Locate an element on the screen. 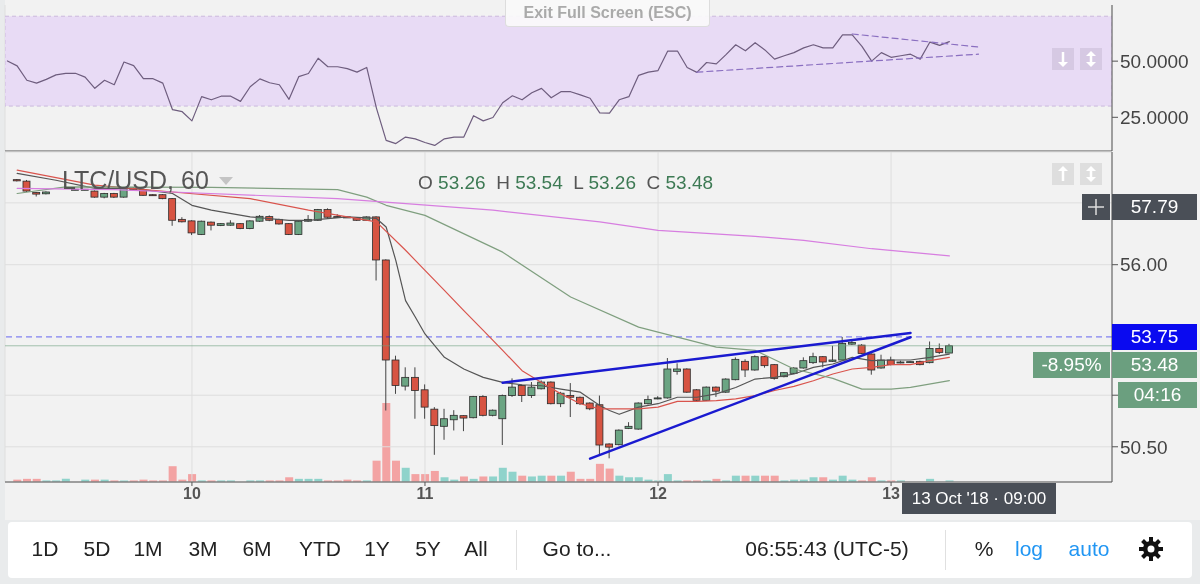 Image resolution: width=1200 pixels, height=584 pixels. text: 57.79 is located at coordinates (1154, 207).